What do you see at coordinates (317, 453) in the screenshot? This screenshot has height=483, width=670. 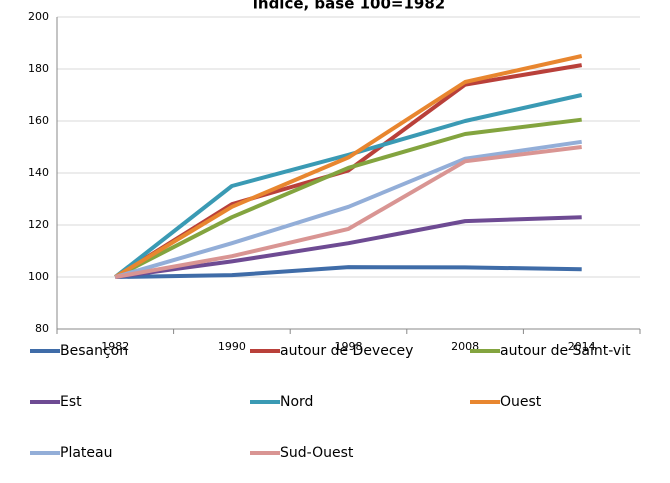 I see `legend-label: Sud-Ouest` at bounding box center [317, 453].